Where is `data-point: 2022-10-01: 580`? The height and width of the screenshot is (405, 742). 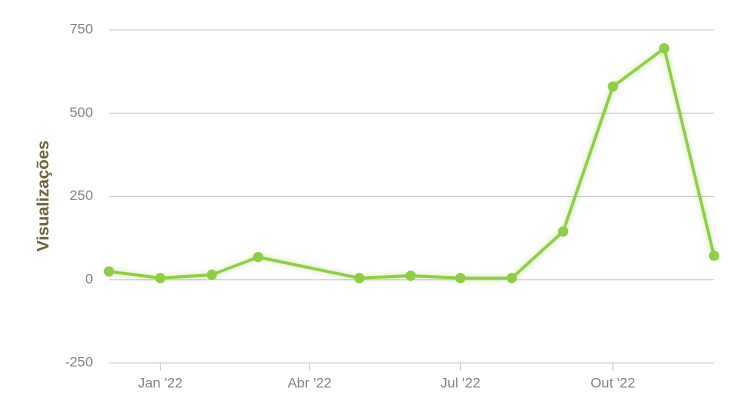 data-point: 2022-10-01: 580 is located at coordinates (613, 86).